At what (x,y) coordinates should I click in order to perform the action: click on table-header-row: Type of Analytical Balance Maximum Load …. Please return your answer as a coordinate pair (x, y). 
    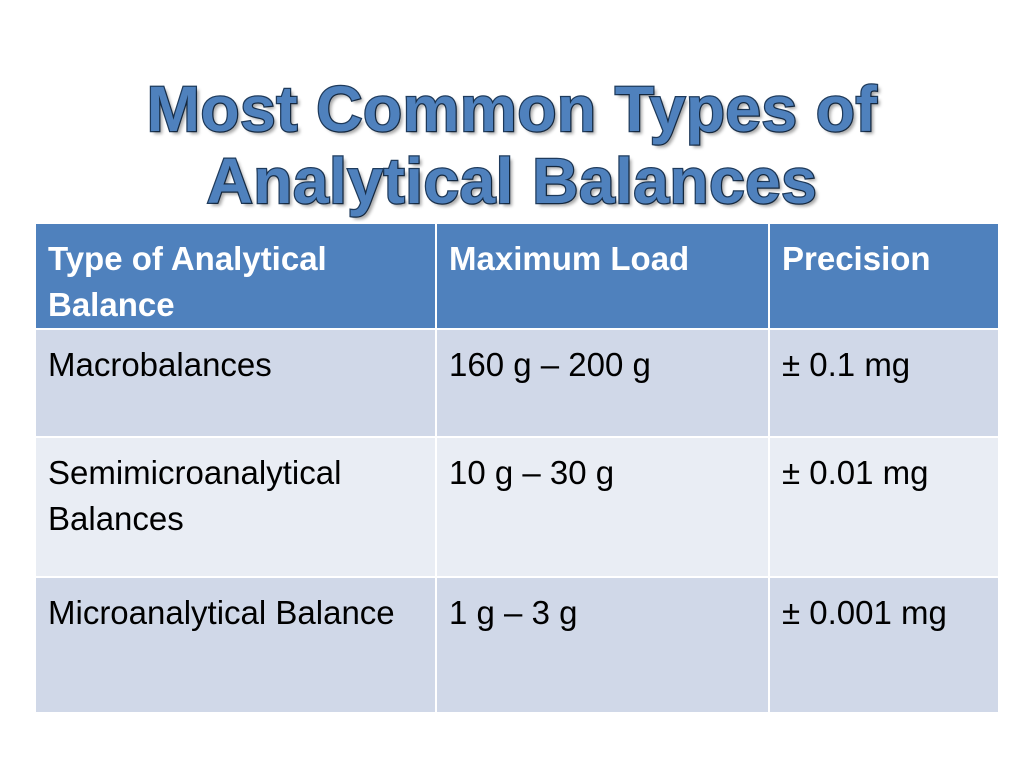
    Looking at the image, I should click on (517, 276).